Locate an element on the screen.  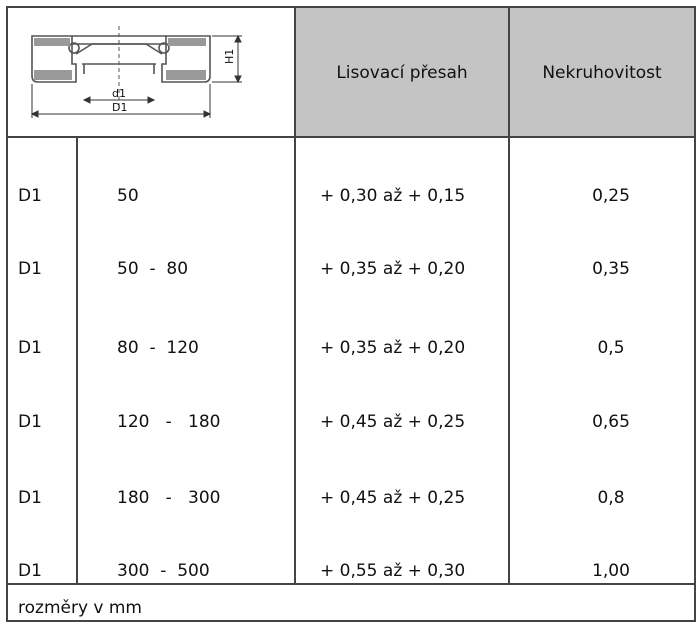
header-ovality-label: Nekruhovitost is located at coordinates (602, 73).